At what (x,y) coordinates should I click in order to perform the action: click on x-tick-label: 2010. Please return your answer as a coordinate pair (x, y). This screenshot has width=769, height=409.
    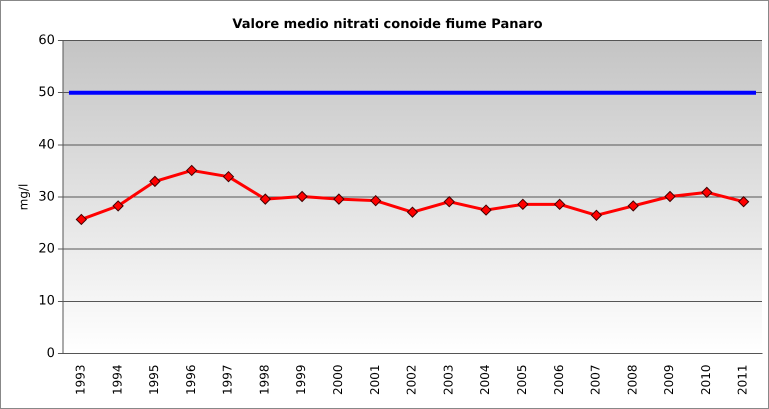
    Looking at the image, I should click on (705, 380).